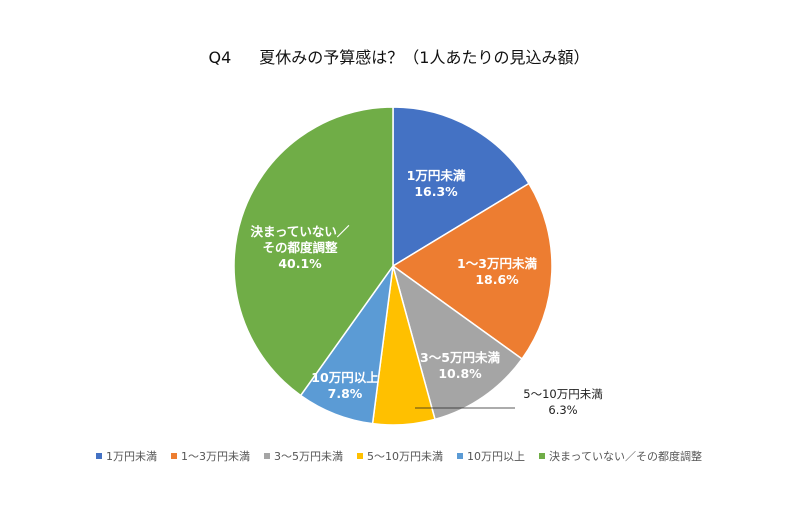 Image resolution: width=798 pixels, height=506 pixels. I want to click on legend-item: 5～10万円未満, so click(399, 456).